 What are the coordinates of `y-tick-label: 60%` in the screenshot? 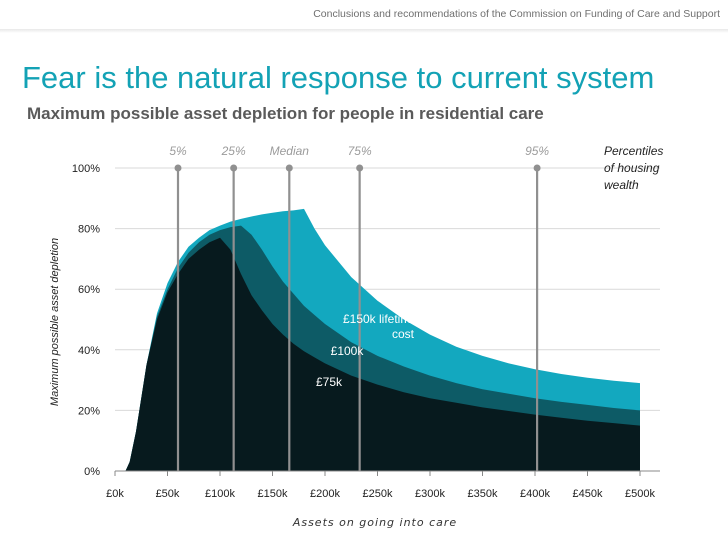 It's located at (89, 290).